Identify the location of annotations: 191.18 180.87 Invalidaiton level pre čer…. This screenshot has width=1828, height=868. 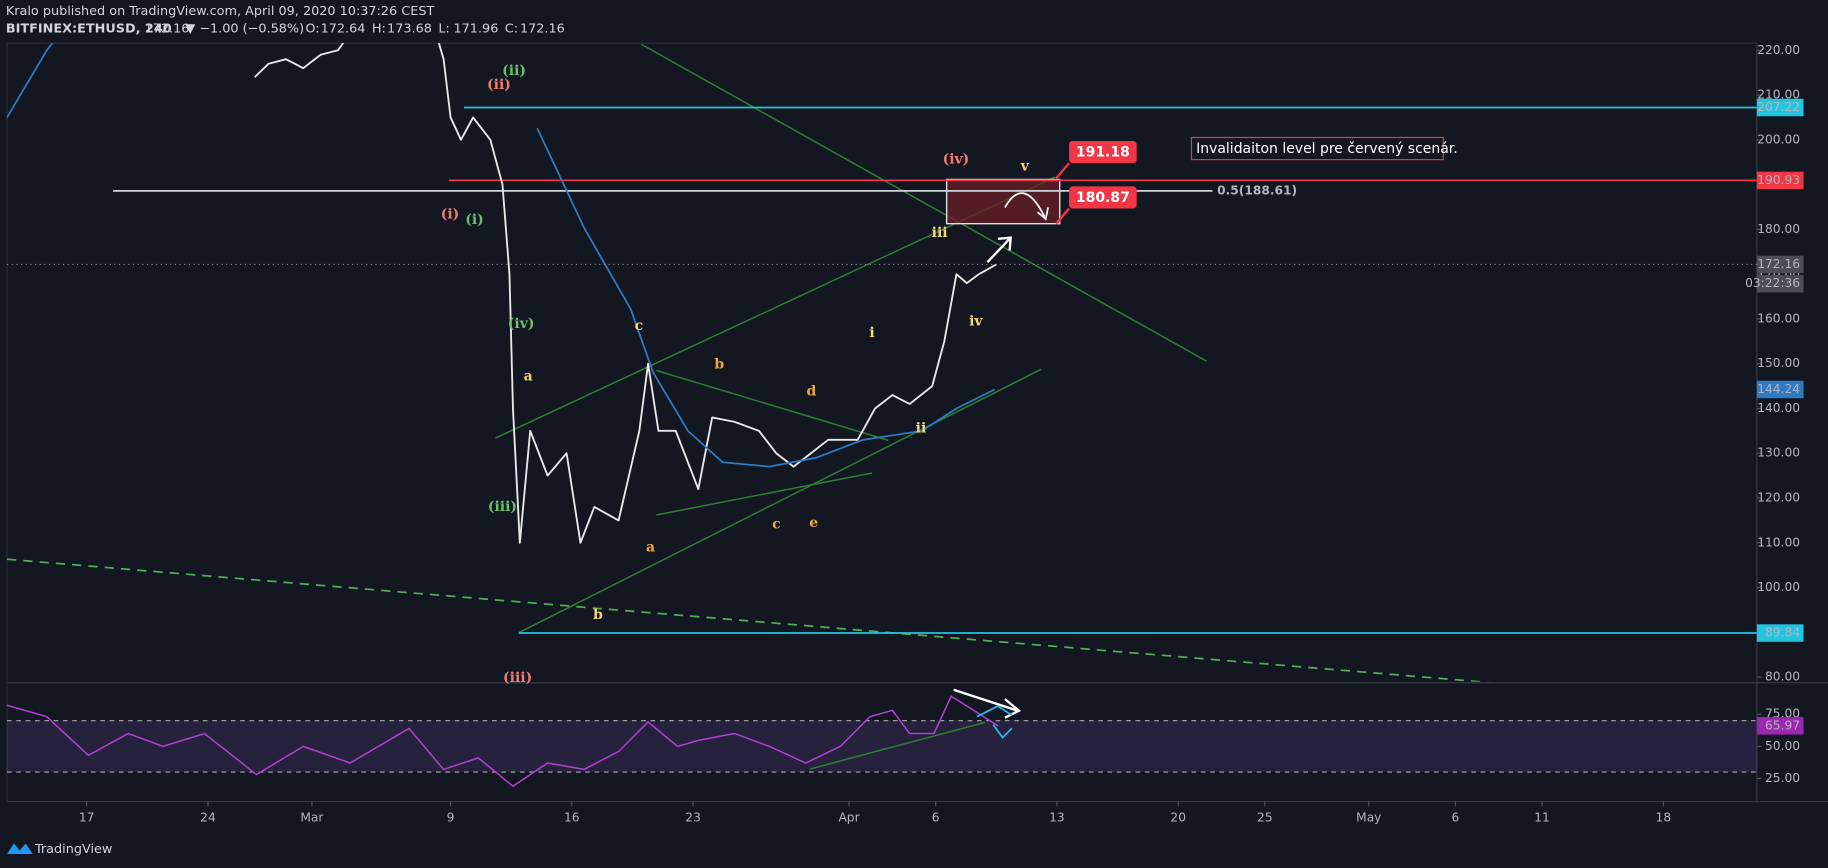
(1256, 180).